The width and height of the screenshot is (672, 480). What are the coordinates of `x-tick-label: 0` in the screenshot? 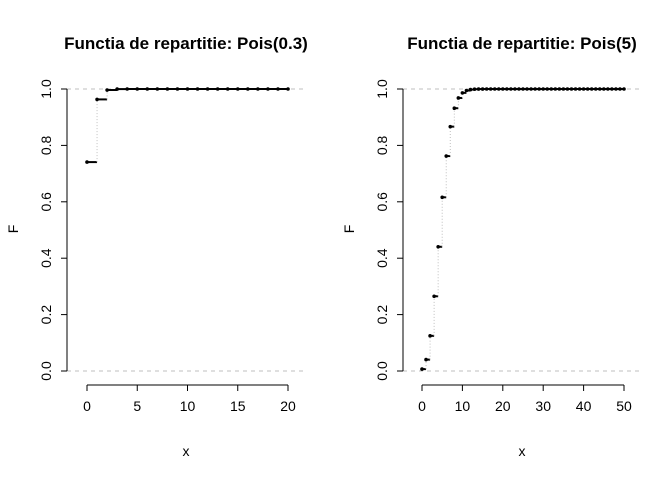 It's located at (422, 406).